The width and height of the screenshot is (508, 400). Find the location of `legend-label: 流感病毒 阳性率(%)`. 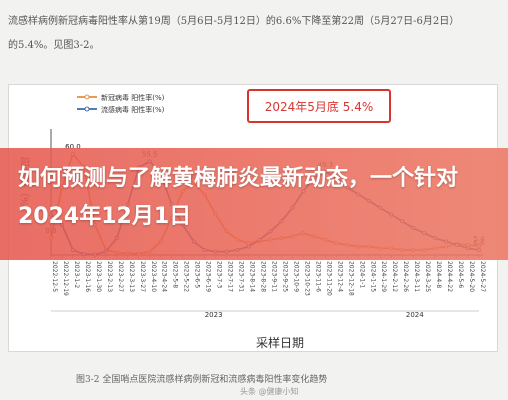

legend-label: 流感病毒 阳性率(%) is located at coordinates (133, 109).